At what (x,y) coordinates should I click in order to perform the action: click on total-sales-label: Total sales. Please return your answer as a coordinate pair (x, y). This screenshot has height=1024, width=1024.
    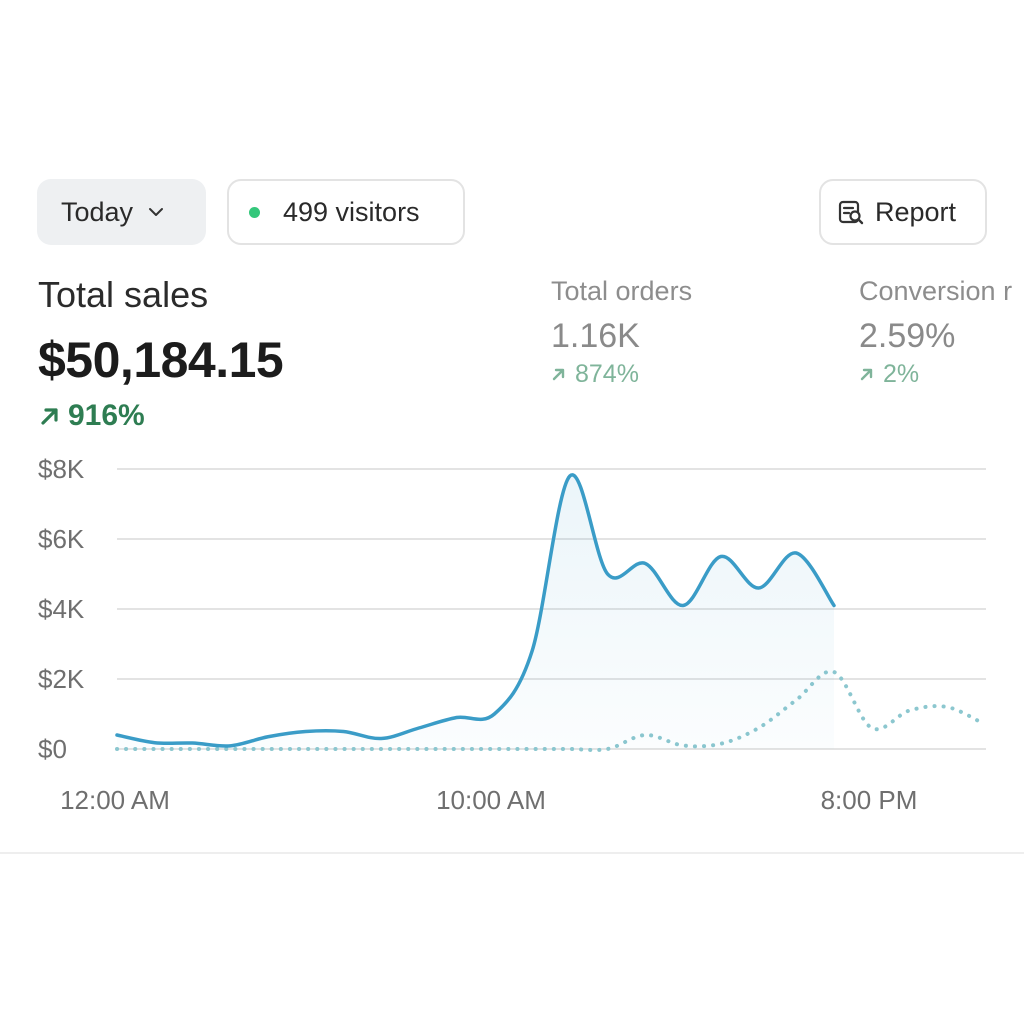
    Looking at the image, I should click on (123, 294).